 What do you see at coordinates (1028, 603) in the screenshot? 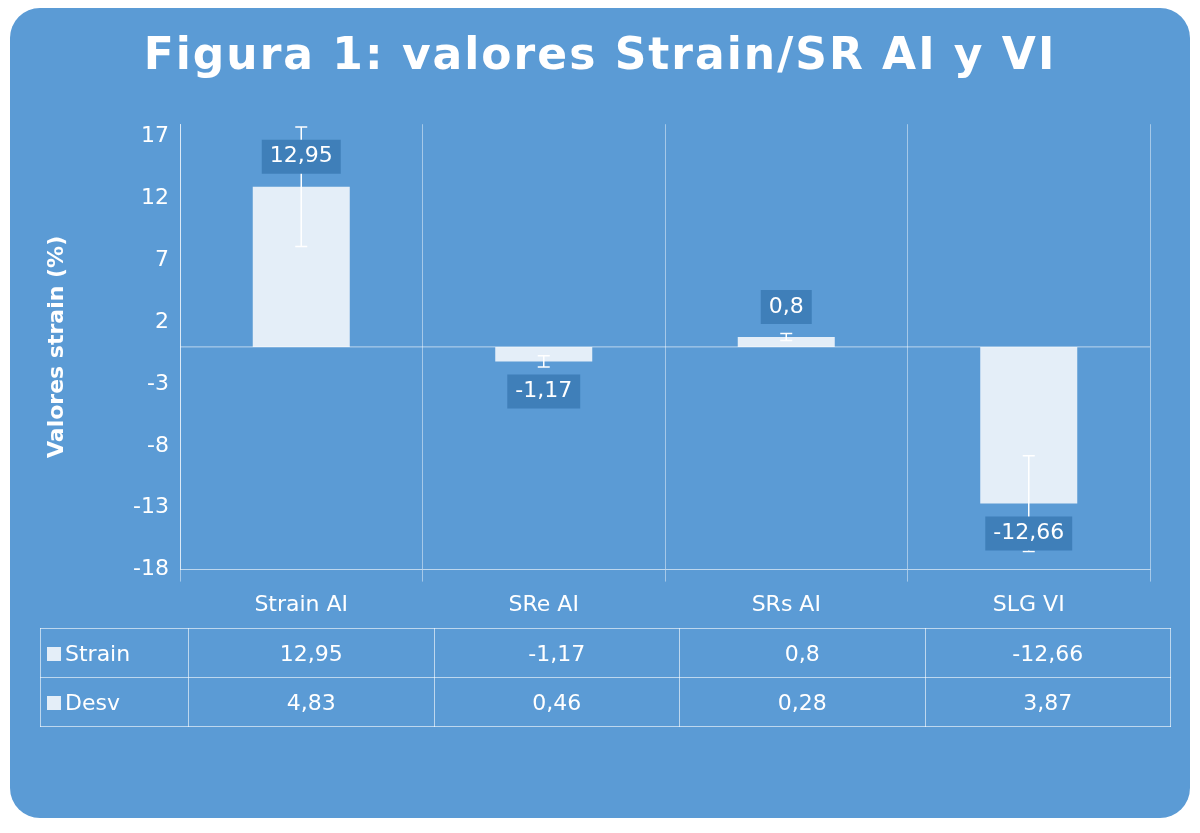
I see `x-tick-label: SLG VI` at bounding box center [1028, 603].